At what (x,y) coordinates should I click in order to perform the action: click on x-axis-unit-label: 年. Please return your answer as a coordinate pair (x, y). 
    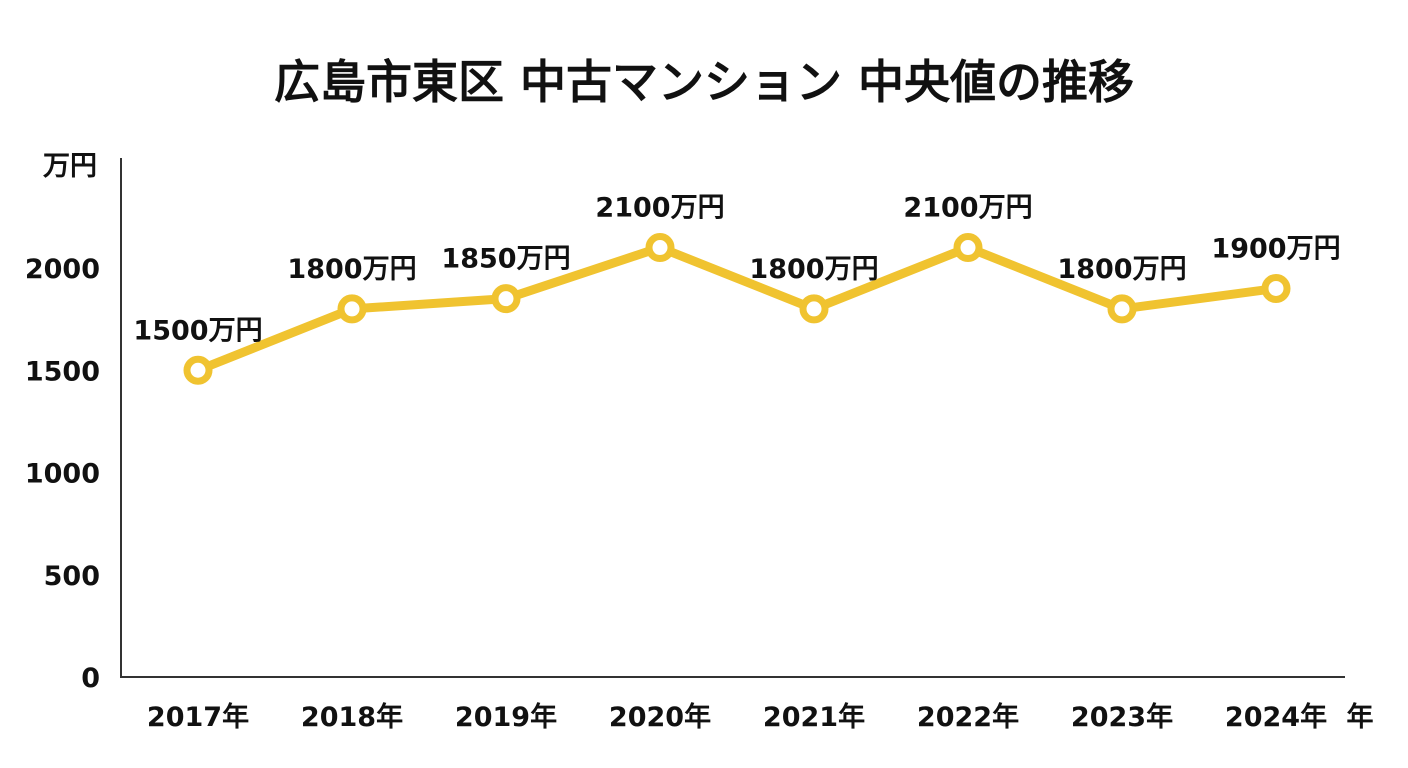
    Looking at the image, I should click on (1360, 717).